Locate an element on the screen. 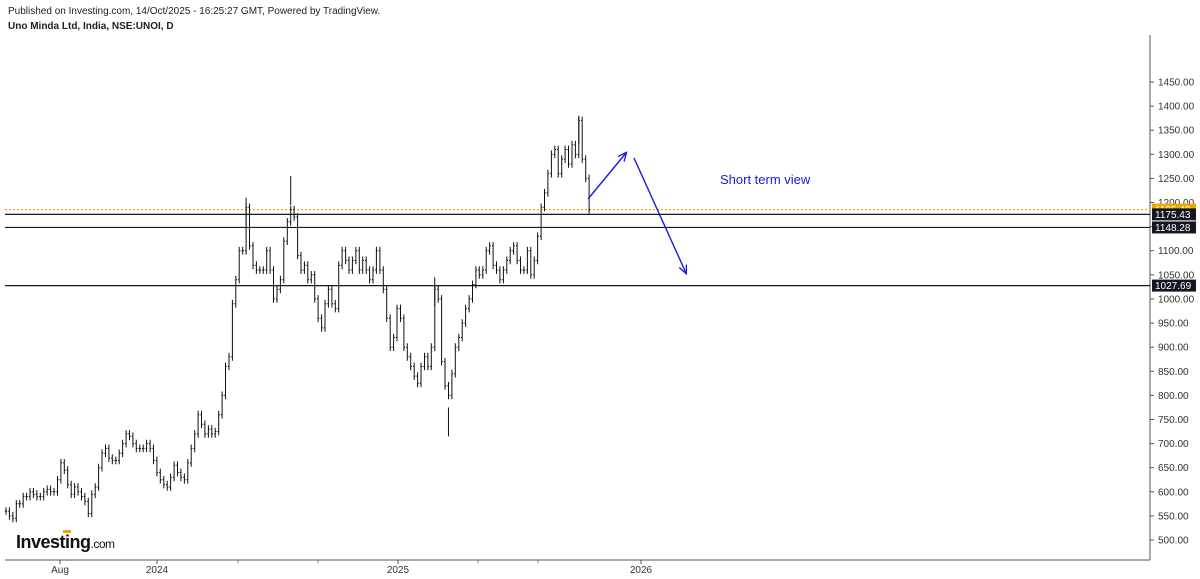 The height and width of the screenshot is (579, 1200). y-tick-label: 1000.00 is located at coordinates (1176, 299).